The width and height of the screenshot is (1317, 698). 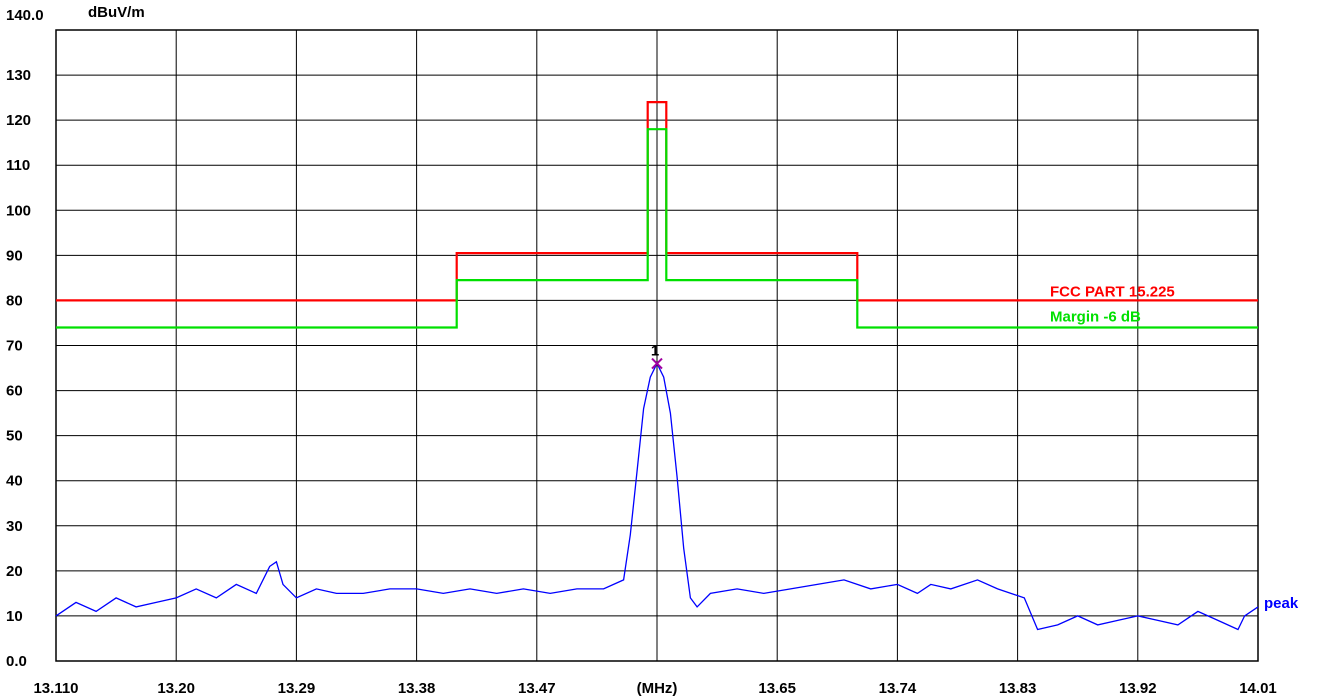 I want to click on y-tick-label: 100, so click(x=18, y=210).